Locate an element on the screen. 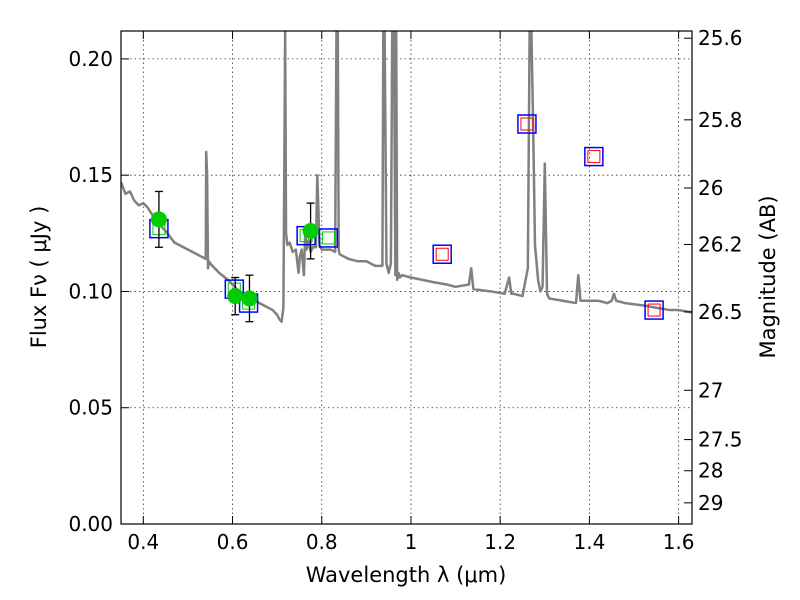 The width and height of the screenshot is (800, 600). x-tick-label: 1.6 is located at coordinates (679, 542).